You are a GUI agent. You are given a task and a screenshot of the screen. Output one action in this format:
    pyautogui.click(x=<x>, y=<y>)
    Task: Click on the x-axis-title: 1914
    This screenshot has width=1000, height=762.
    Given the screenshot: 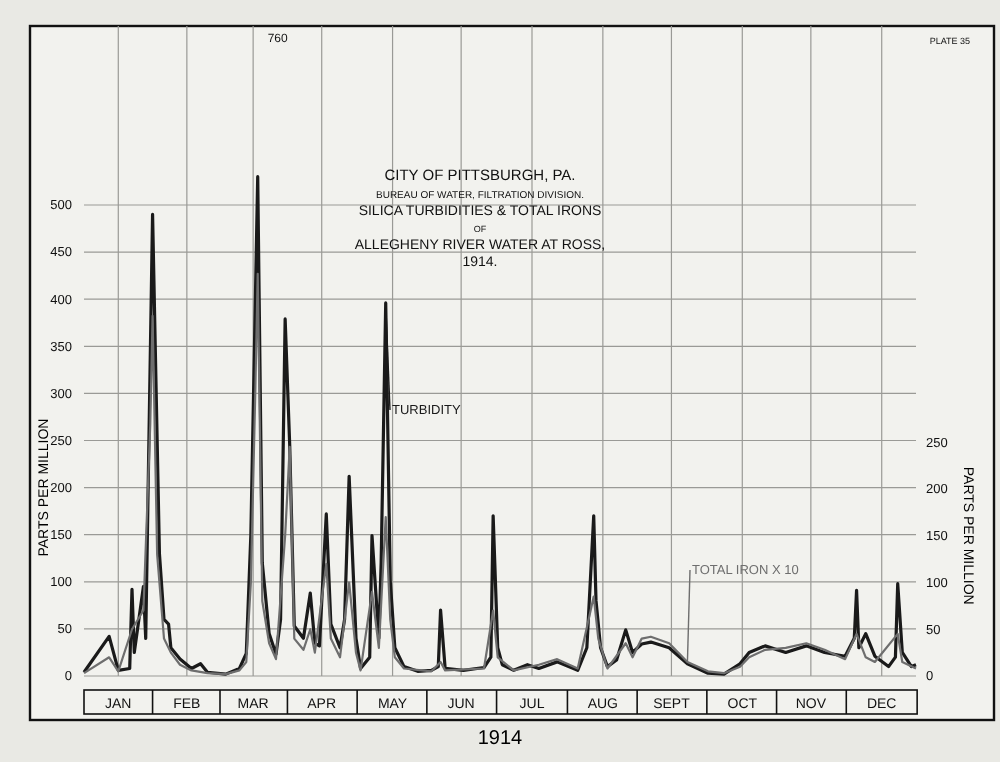 What is the action you would take?
    pyautogui.click(x=500, y=739)
    